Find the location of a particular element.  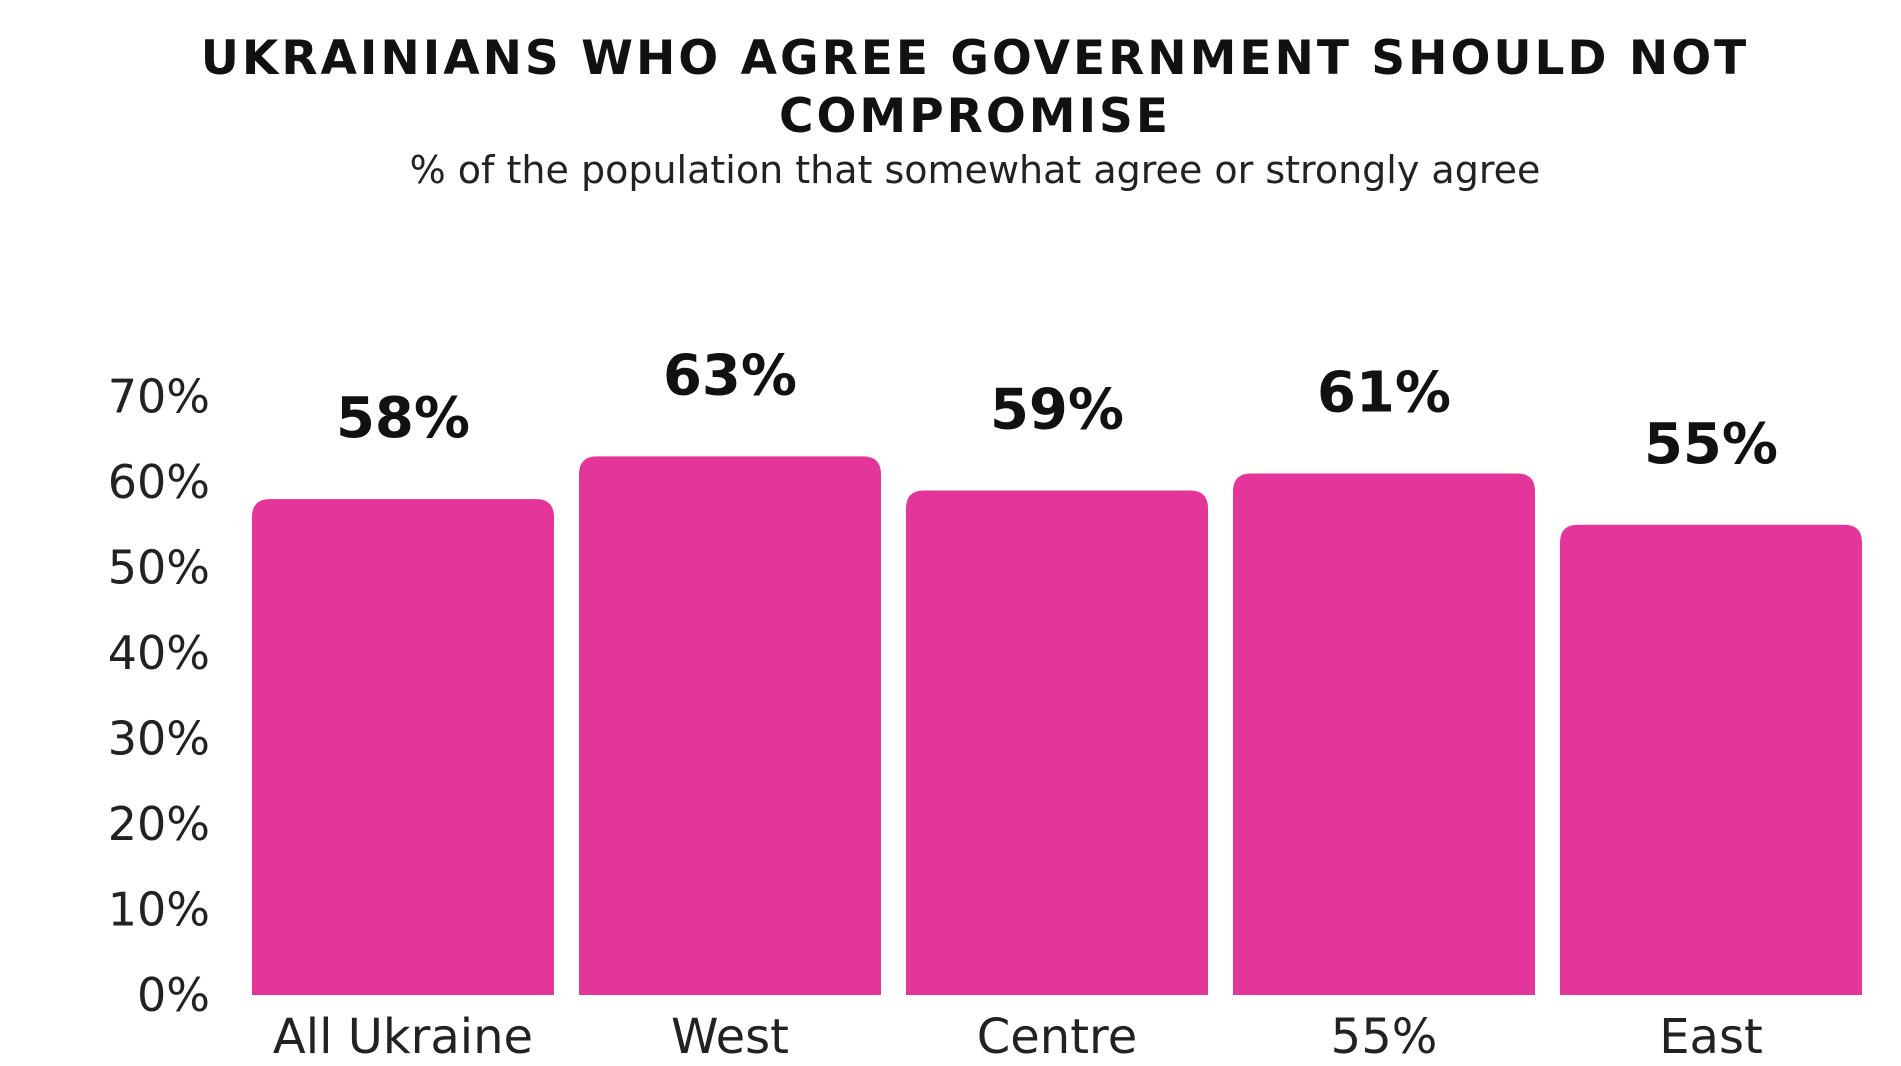

y-tick-label: 20% is located at coordinates (159, 824).